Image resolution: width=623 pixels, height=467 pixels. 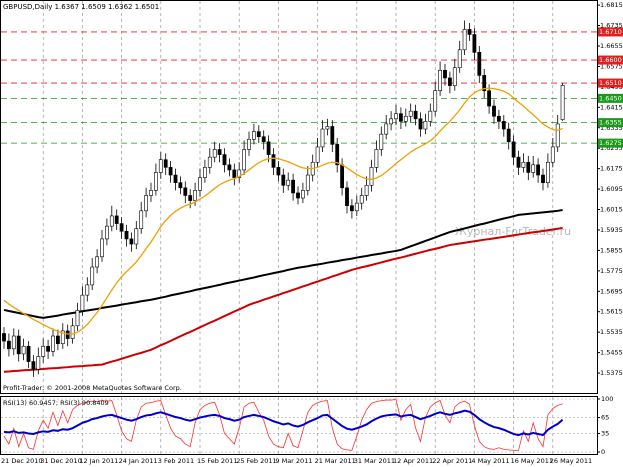 What do you see at coordinates (611, 210) in the screenshot?
I see `y-tick-label: 1.6015` at bounding box center [611, 210].